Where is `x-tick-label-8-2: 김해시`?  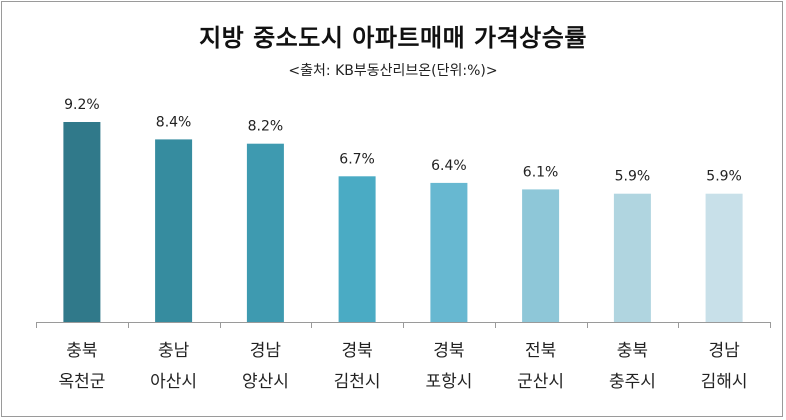 x-tick-label-8-2: 김해시 is located at coordinates (724, 382).